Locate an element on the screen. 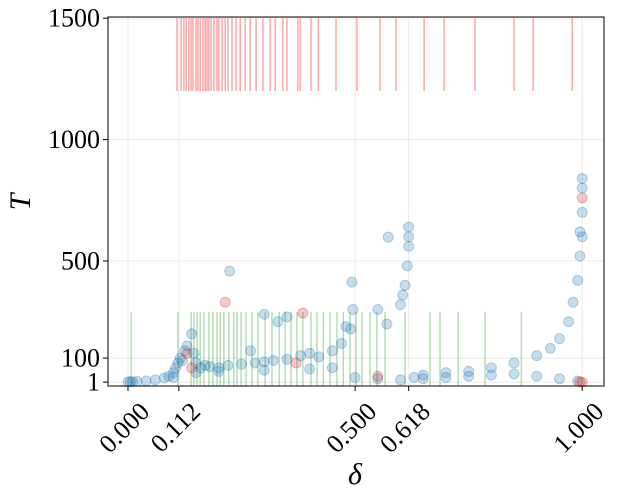  x-tick-label: 0.500 is located at coordinates (351, 428).